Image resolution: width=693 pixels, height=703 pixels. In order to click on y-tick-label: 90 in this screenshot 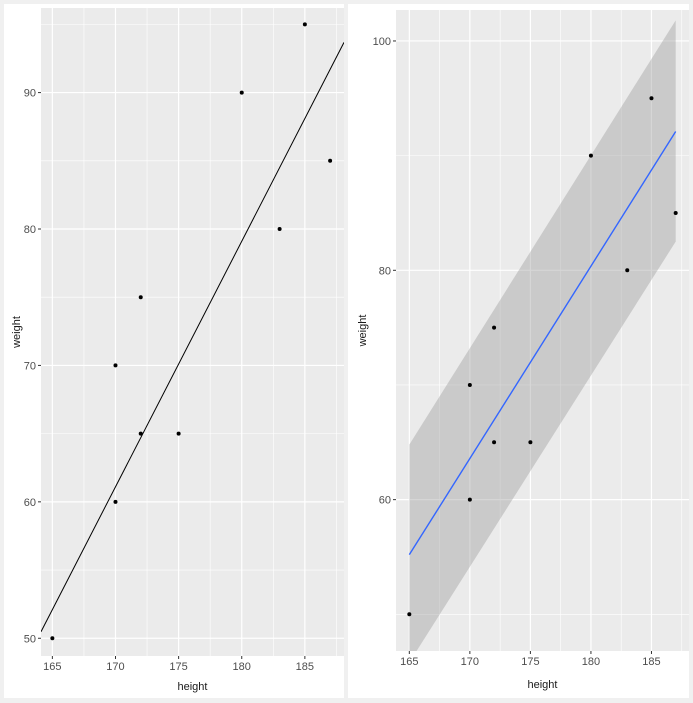, I will do `click(30, 94)`.